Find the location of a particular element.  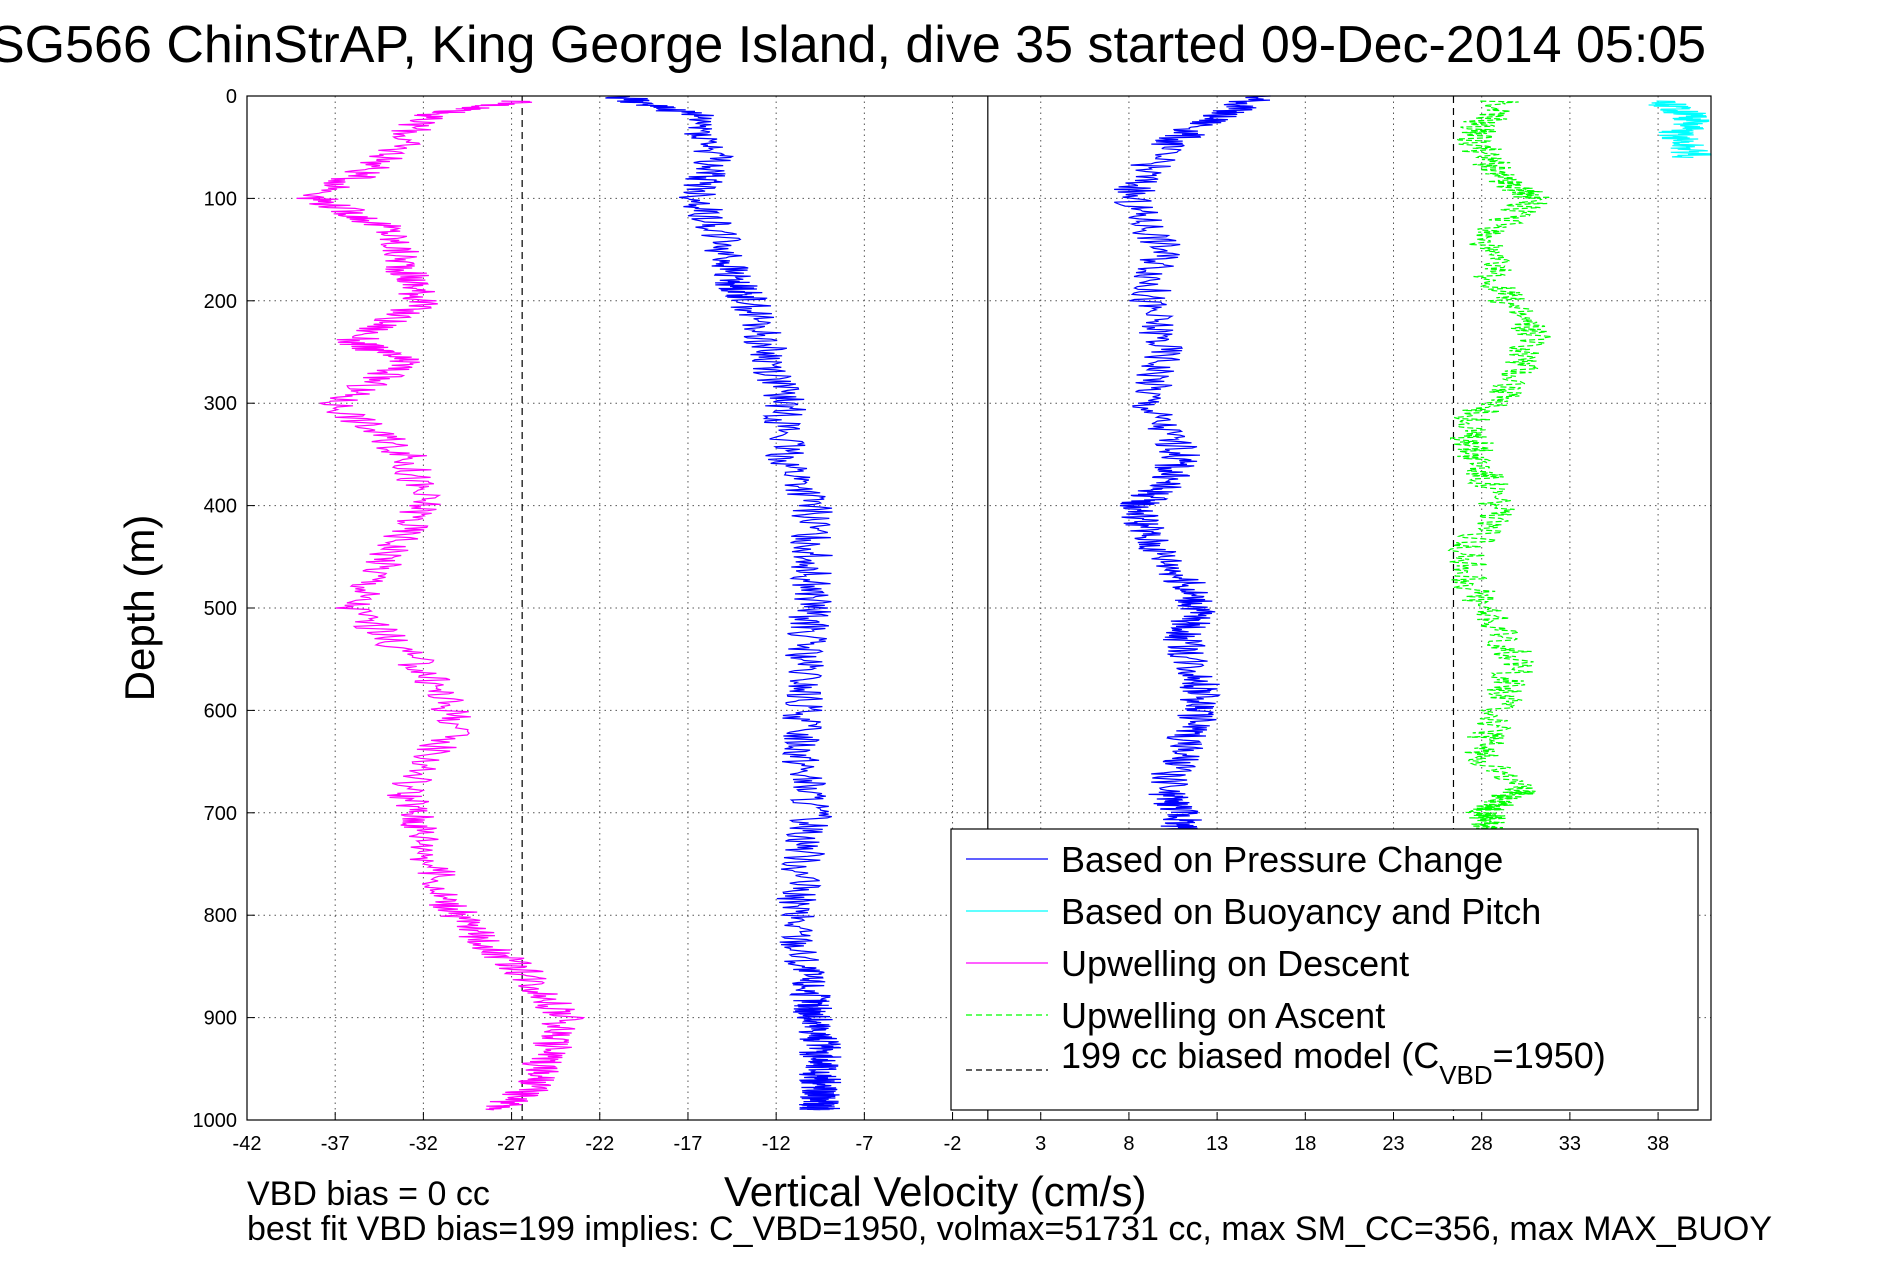

x-tick-label: 28 is located at coordinates (1482, 1144).